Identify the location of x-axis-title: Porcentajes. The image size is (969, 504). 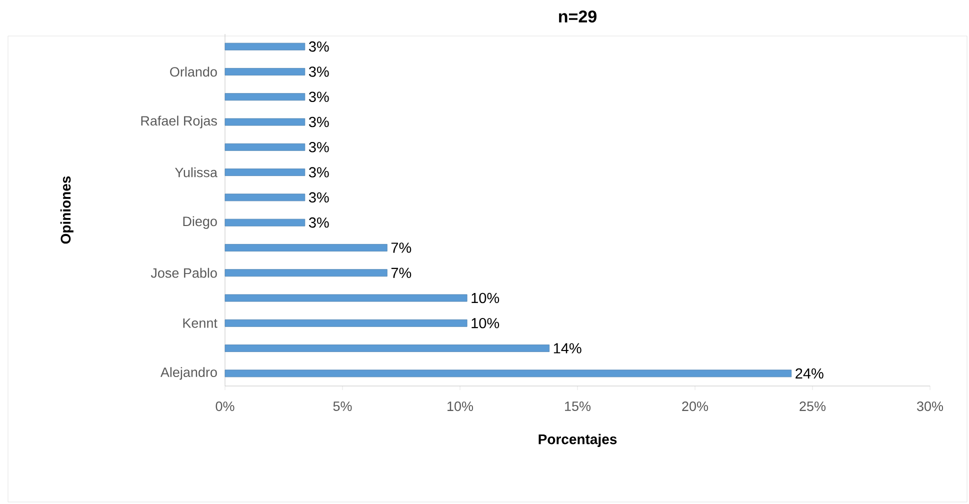
(577, 440).